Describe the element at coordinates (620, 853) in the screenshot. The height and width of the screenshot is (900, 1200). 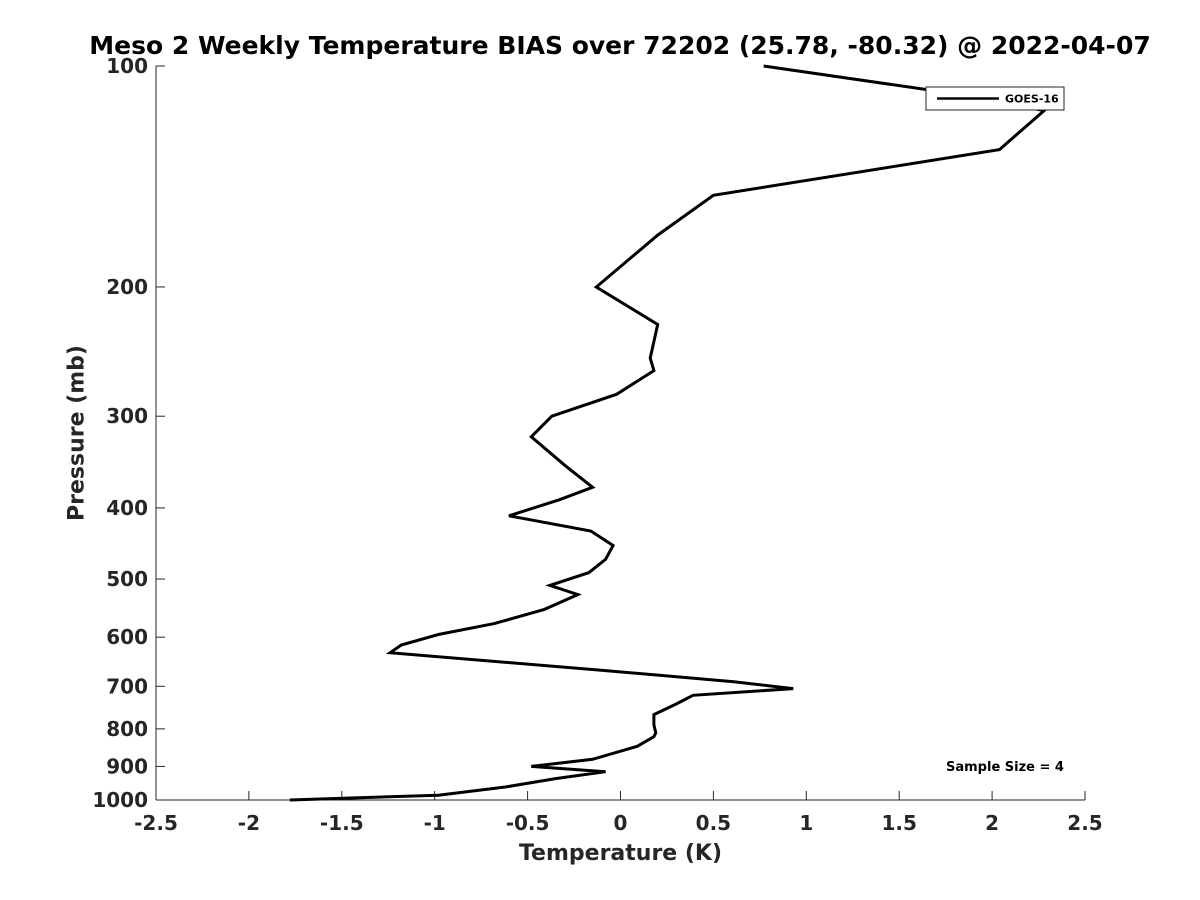
I see `x-axis-label: Temperature (K)` at that location.